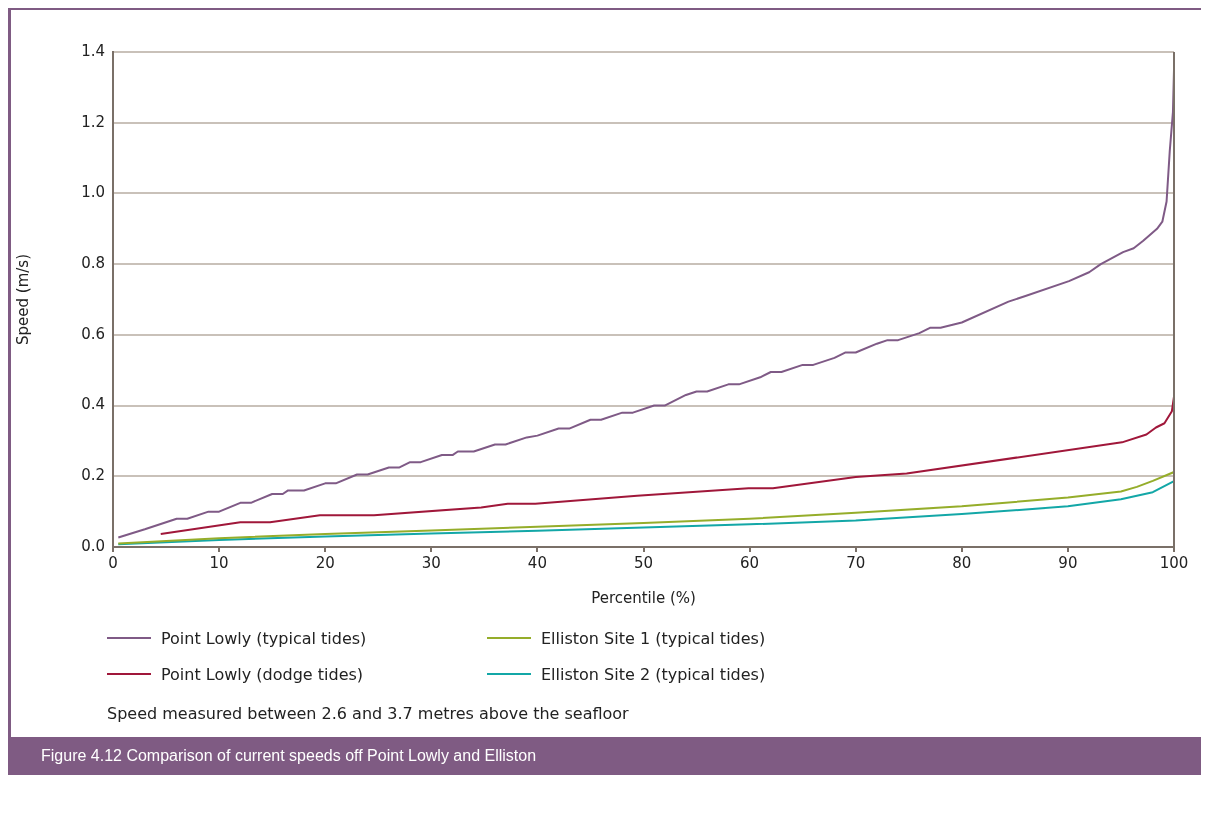 This screenshot has width=1206, height=818. I want to click on y-tick-label: 0.6, so click(93, 333).